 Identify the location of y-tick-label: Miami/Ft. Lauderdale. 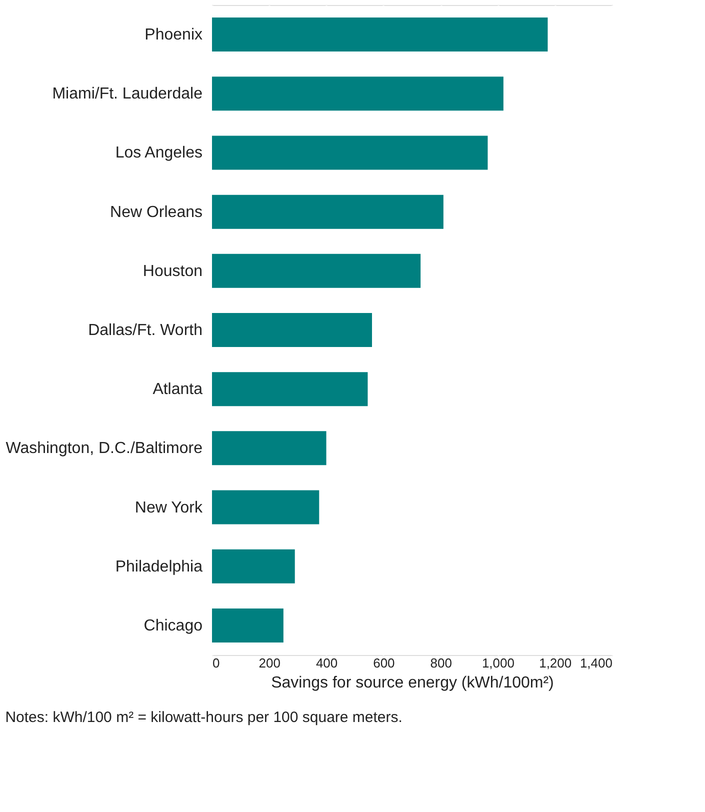
(127, 94).